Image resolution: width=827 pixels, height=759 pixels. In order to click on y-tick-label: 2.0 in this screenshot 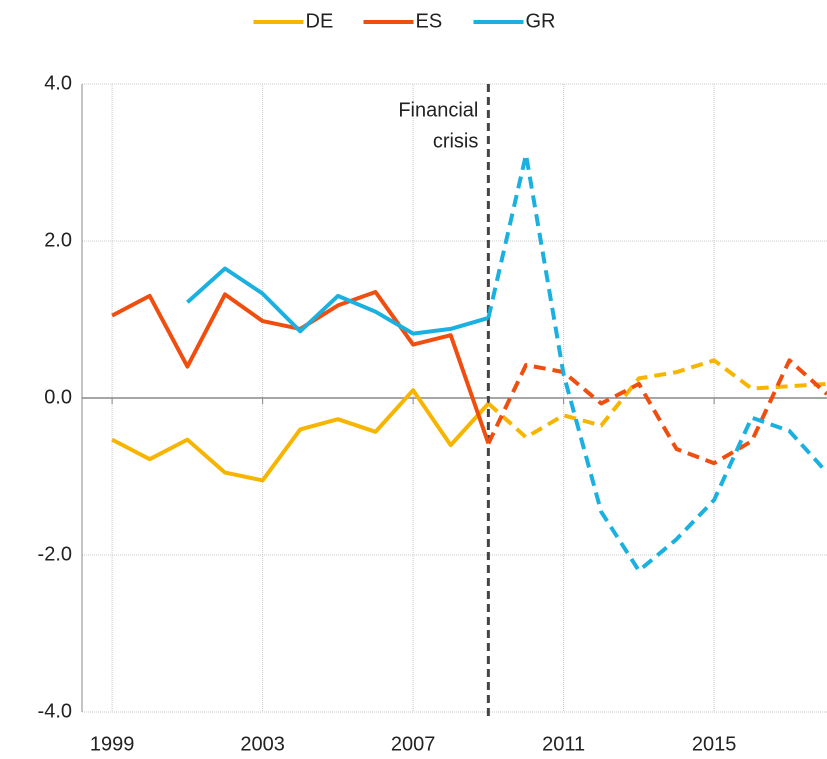, I will do `click(58, 240)`.